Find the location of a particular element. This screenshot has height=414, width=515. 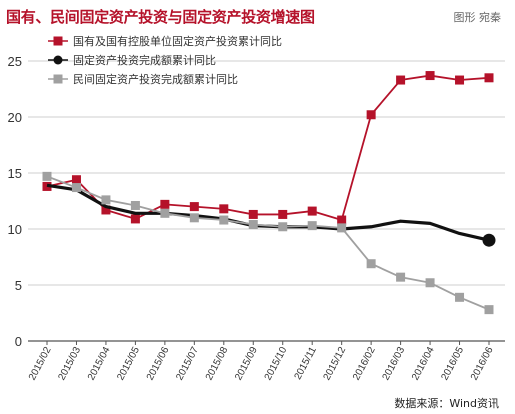

x-tick-label: 2015/07 is located at coordinates (187, 363).